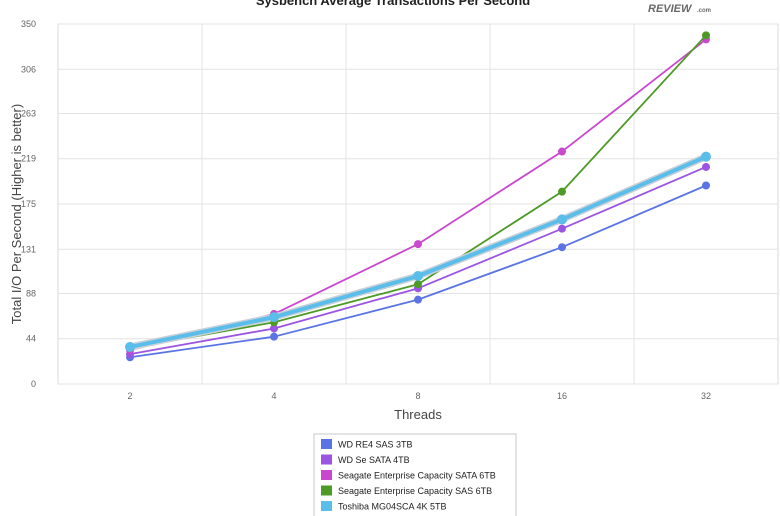 The height and width of the screenshot is (516, 780). I want to click on legend-label: Seagate Enterprise Capacity SATA 6TB, so click(417, 476).